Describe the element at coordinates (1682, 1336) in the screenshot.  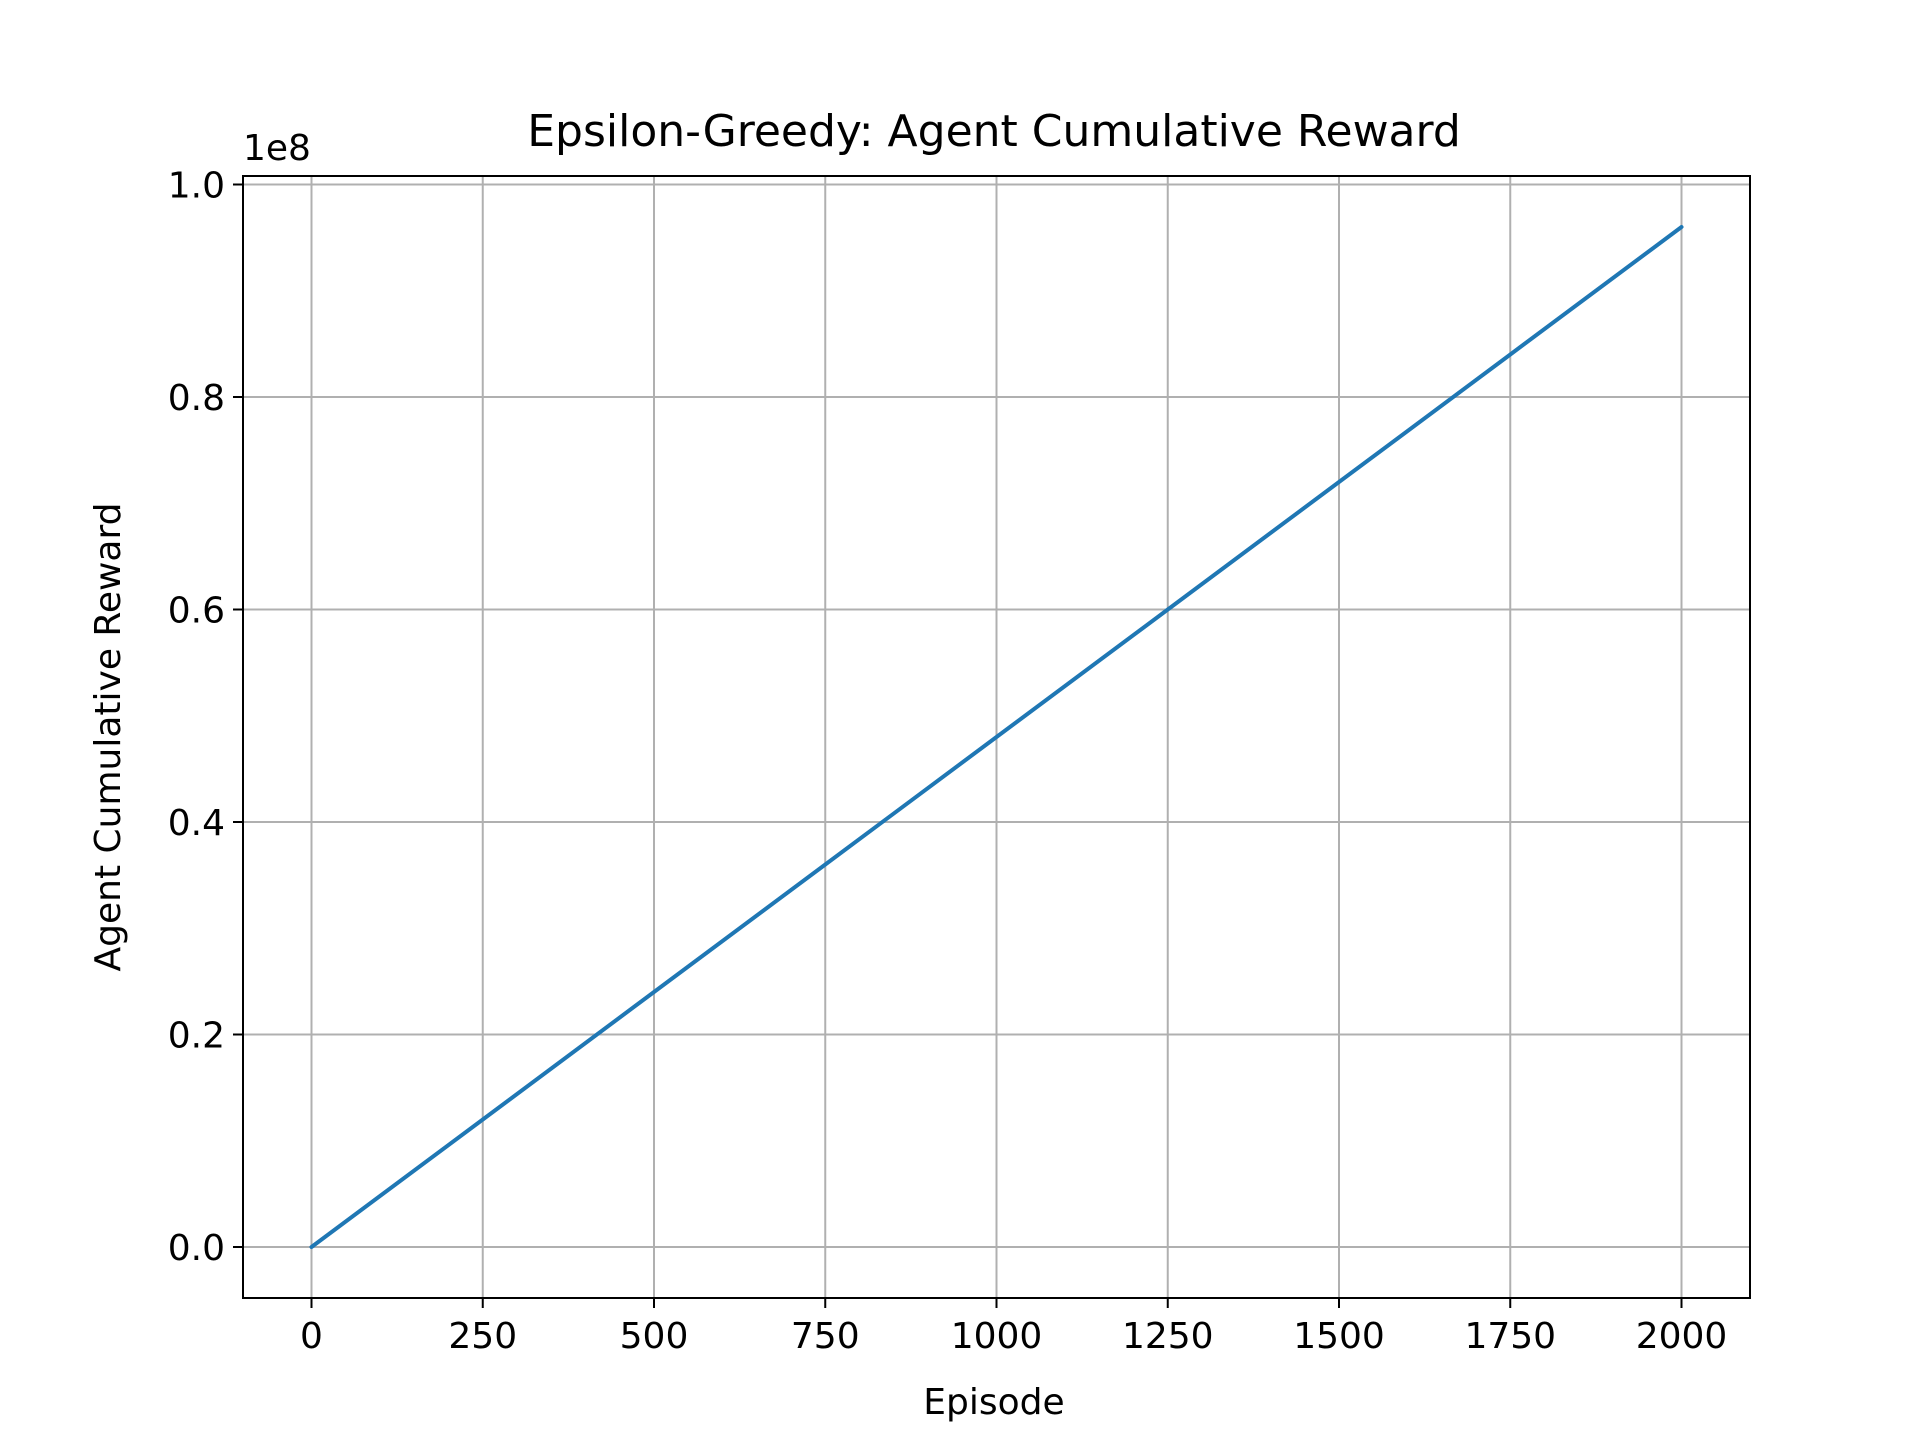
I see `x-tick-label: 2000` at that location.